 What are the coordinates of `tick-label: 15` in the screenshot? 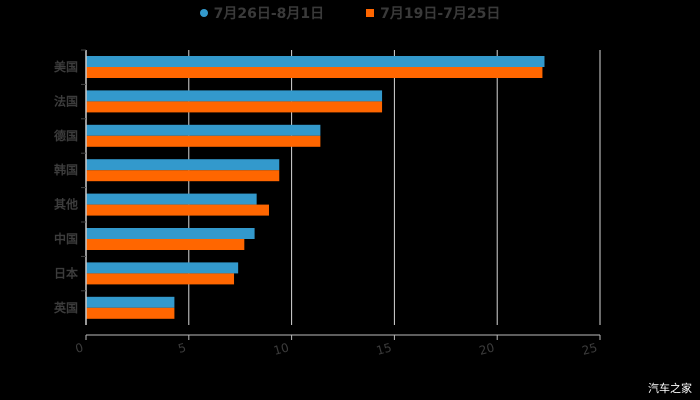 It's located at (384, 348).